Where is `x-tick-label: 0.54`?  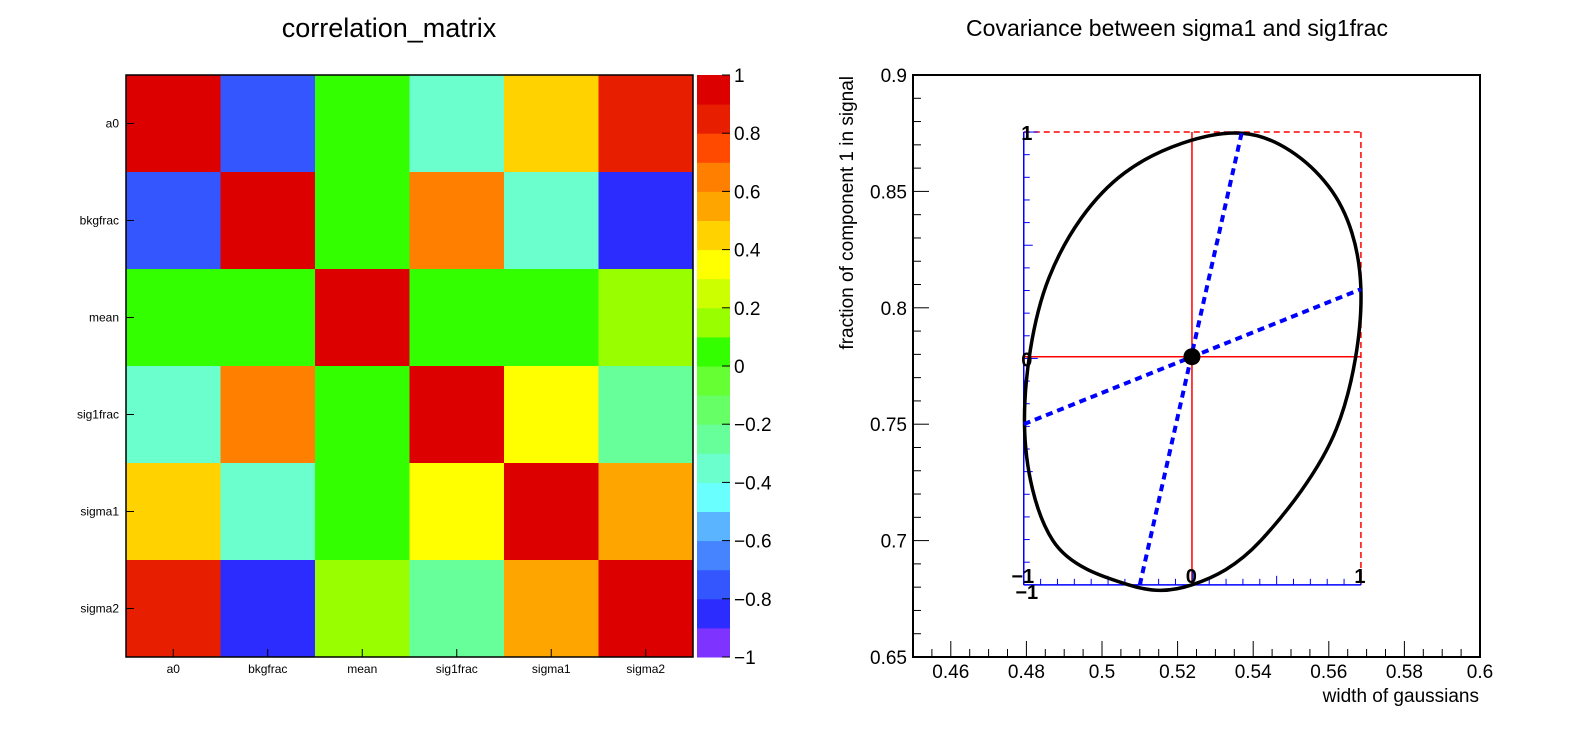
x-tick-label: 0.54 is located at coordinates (1253, 672).